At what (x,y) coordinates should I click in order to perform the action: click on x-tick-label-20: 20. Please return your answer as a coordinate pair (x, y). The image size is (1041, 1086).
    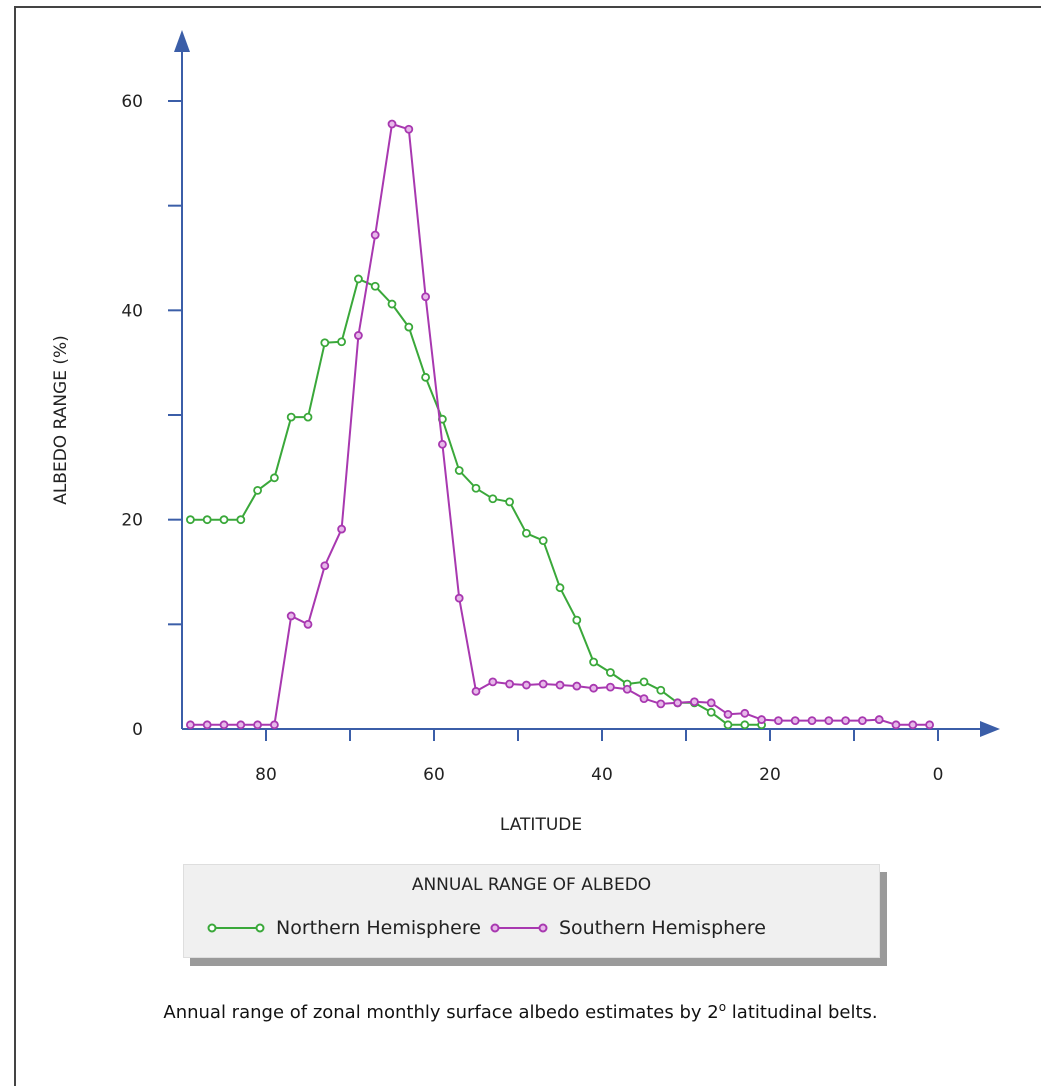
    Looking at the image, I should click on (770, 775).